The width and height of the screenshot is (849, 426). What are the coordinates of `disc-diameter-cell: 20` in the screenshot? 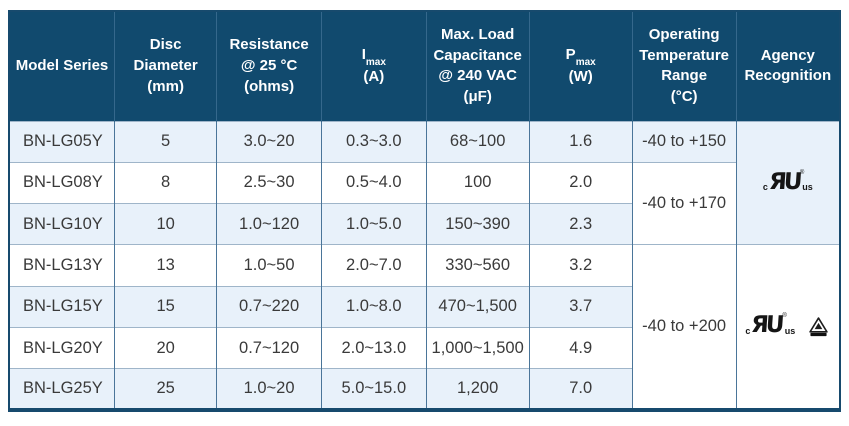 It's located at (165, 347).